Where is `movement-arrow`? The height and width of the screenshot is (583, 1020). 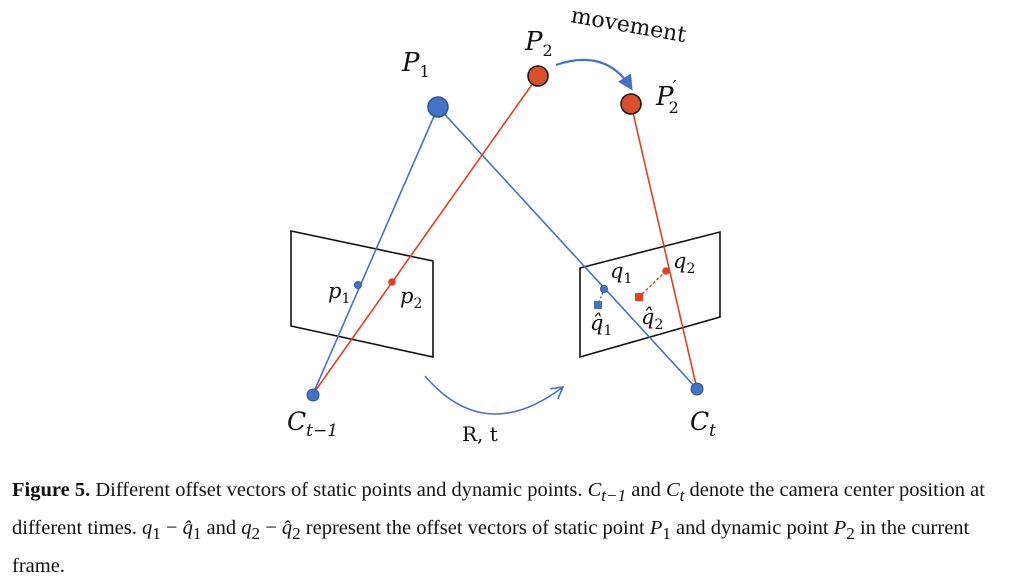 movement-arrow is located at coordinates (594, 74).